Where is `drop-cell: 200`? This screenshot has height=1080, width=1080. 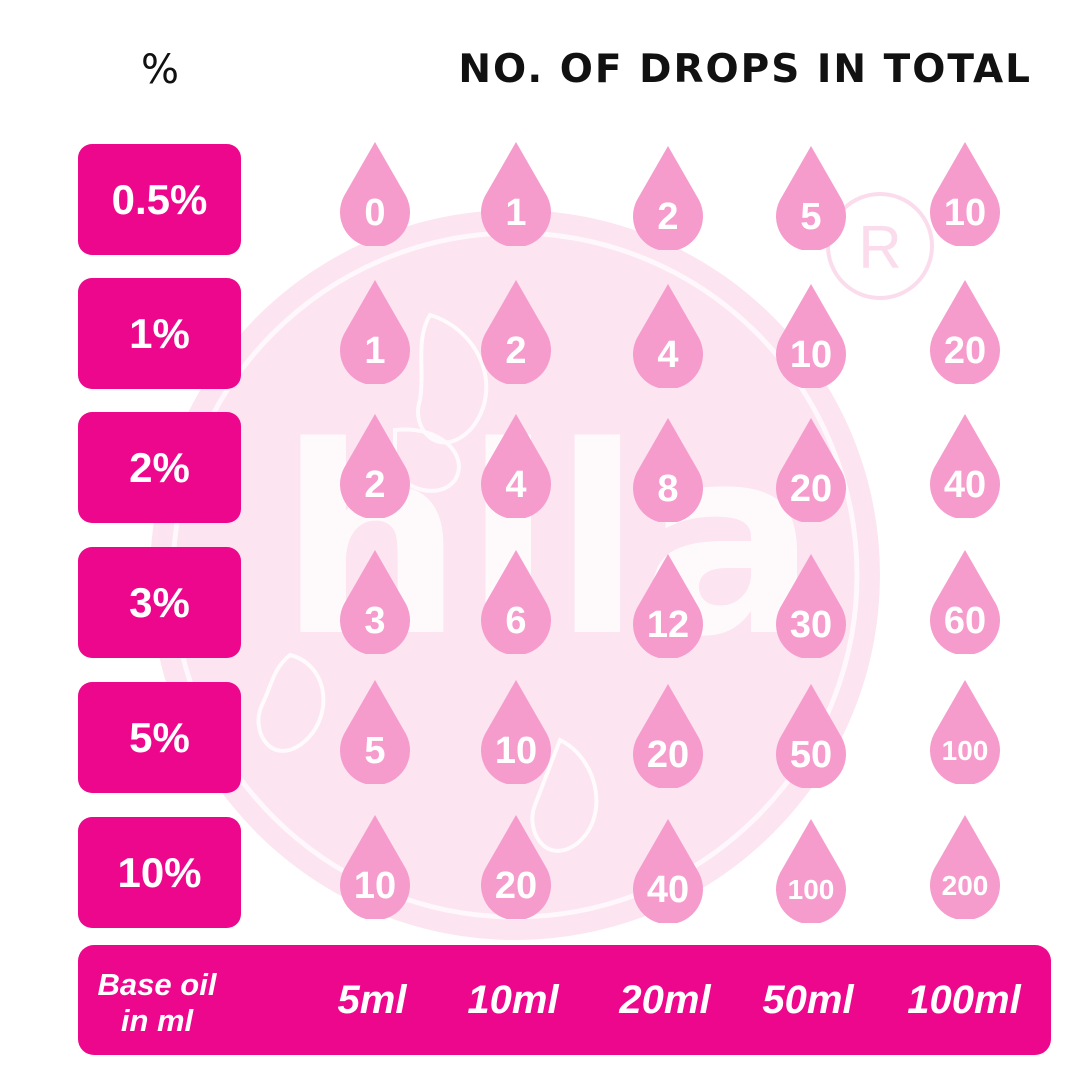
drop-cell: 200 is located at coordinates (965, 867).